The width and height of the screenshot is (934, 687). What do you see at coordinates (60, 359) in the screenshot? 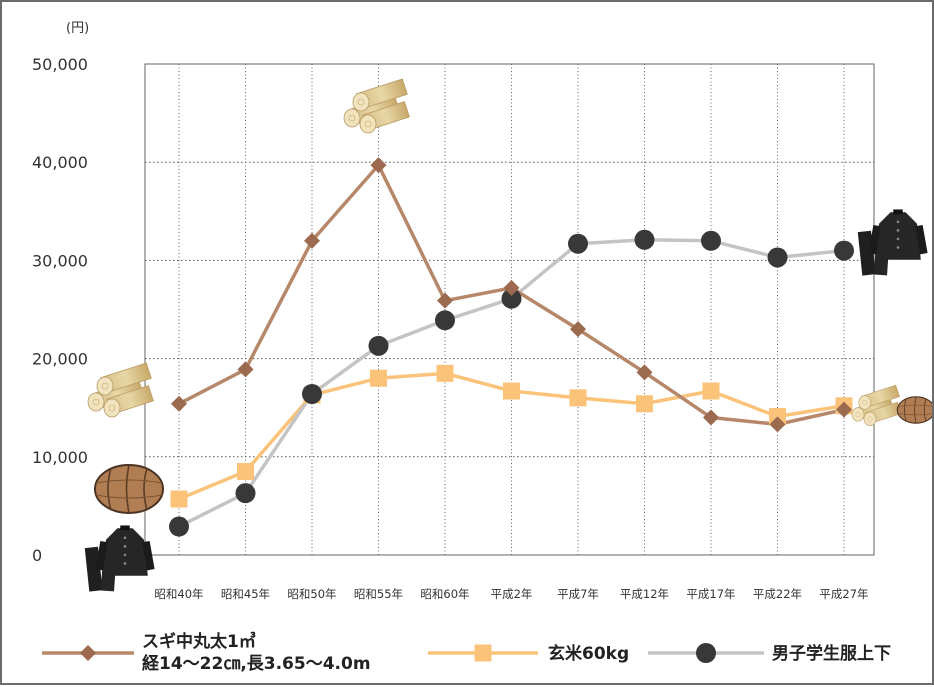
I see `y-tick-label: 20,000` at bounding box center [60, 359].